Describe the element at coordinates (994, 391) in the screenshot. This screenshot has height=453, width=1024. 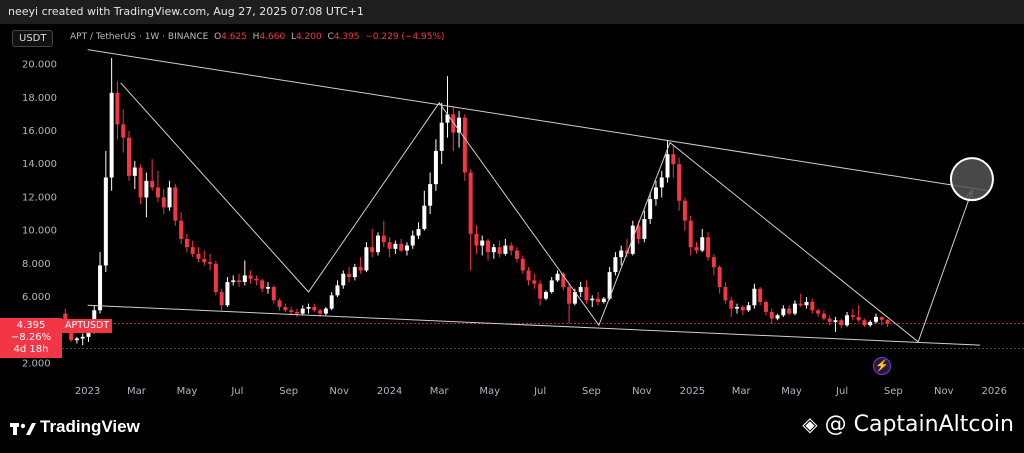
I see `x-tick-label: 2026` at that location.